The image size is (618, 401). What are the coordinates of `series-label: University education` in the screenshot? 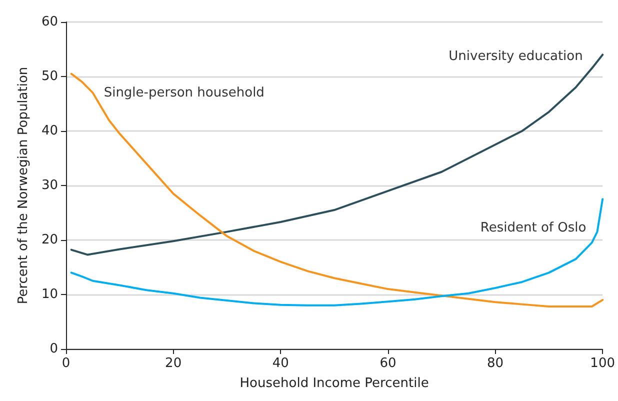 It's located at (515, 56).